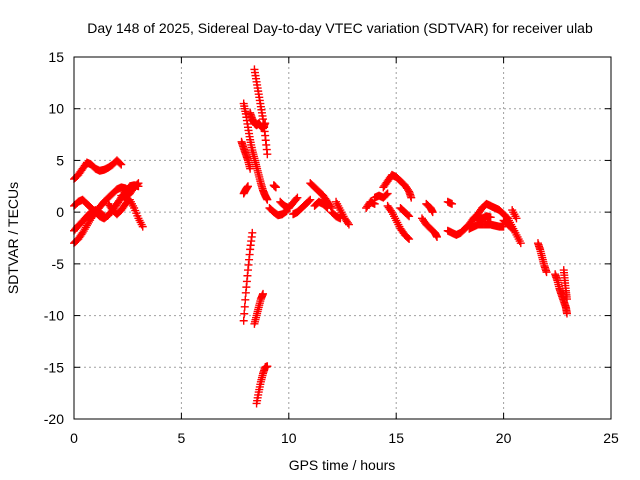 This screenshot has width=640, height=480. I want to click on y-tick-label: 0, so click(60, 212).